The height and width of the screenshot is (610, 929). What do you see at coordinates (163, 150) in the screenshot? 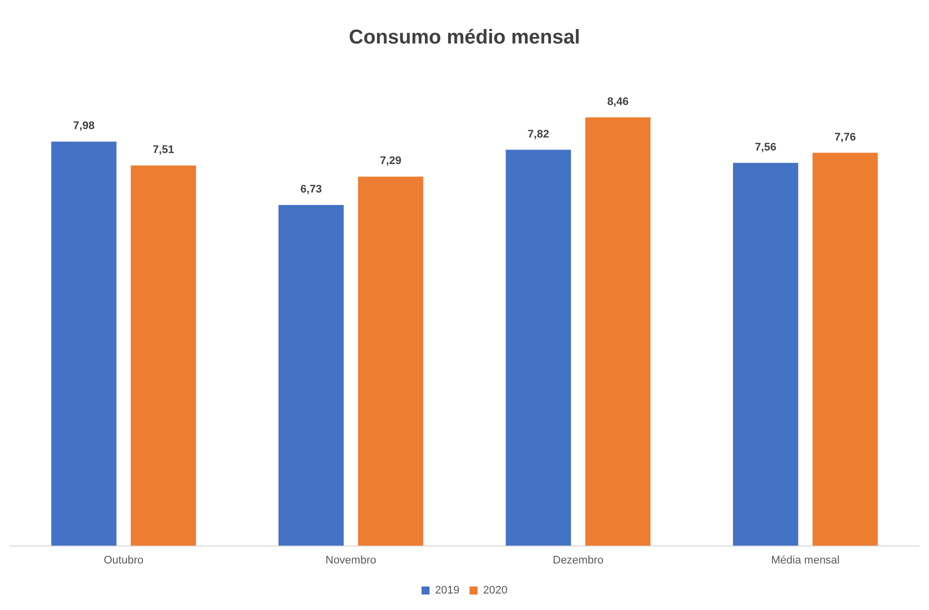
I see `data-label: 7,51` at bounding box center [163, 150].